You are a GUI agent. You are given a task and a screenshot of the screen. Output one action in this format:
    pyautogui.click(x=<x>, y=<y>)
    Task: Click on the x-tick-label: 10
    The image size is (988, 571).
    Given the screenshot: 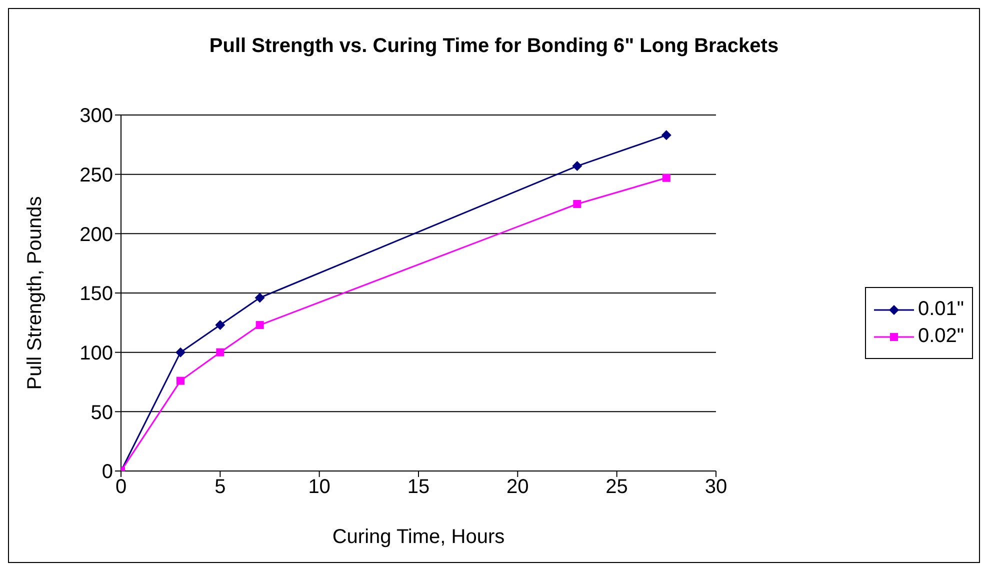 What is the action you would take?
    pyautogui.click(x=319, y=487)
    